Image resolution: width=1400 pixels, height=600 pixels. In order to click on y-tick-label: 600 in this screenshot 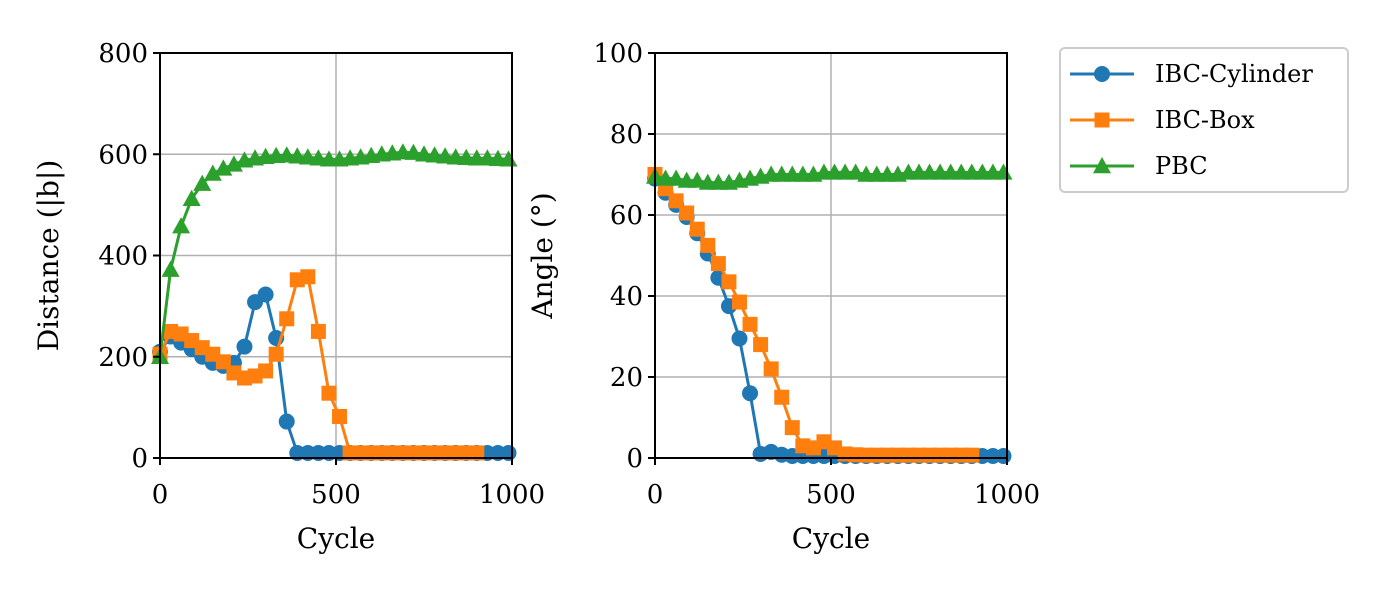, I will do `click(123, 155)`.